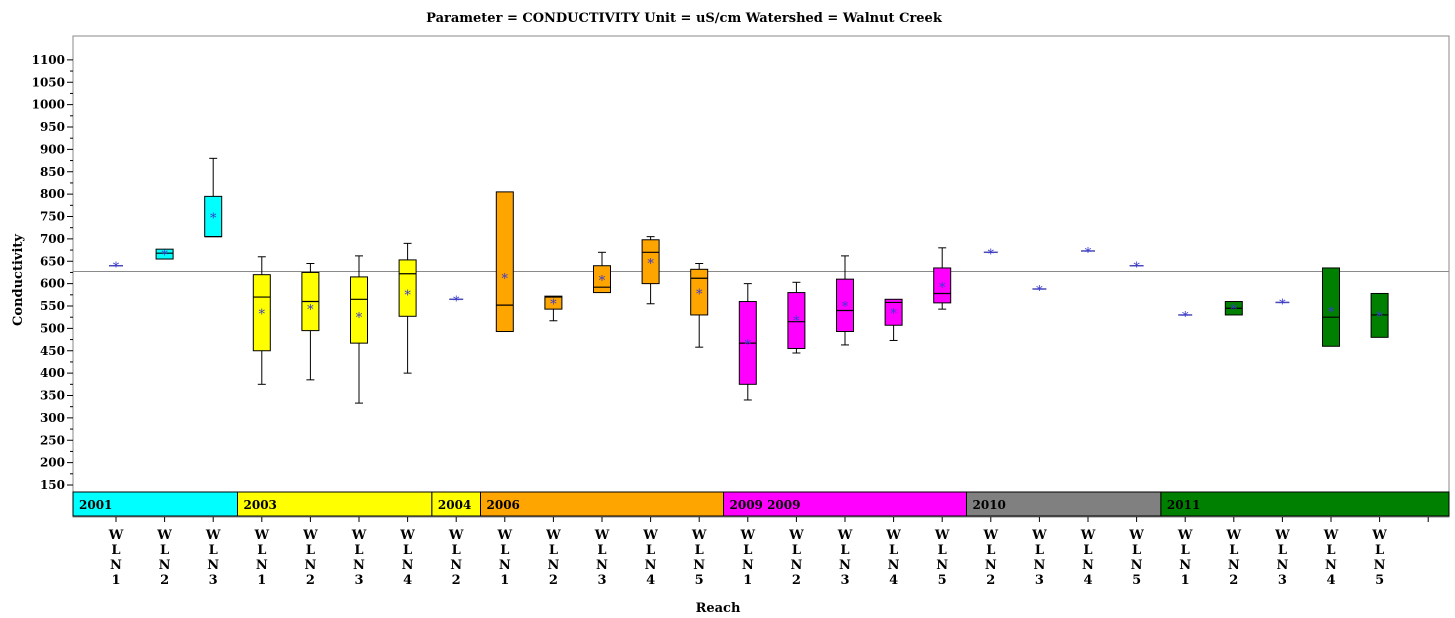 The image size is (1455, 618). I want to click on box-2006-wln1: *, so click(504, 262).